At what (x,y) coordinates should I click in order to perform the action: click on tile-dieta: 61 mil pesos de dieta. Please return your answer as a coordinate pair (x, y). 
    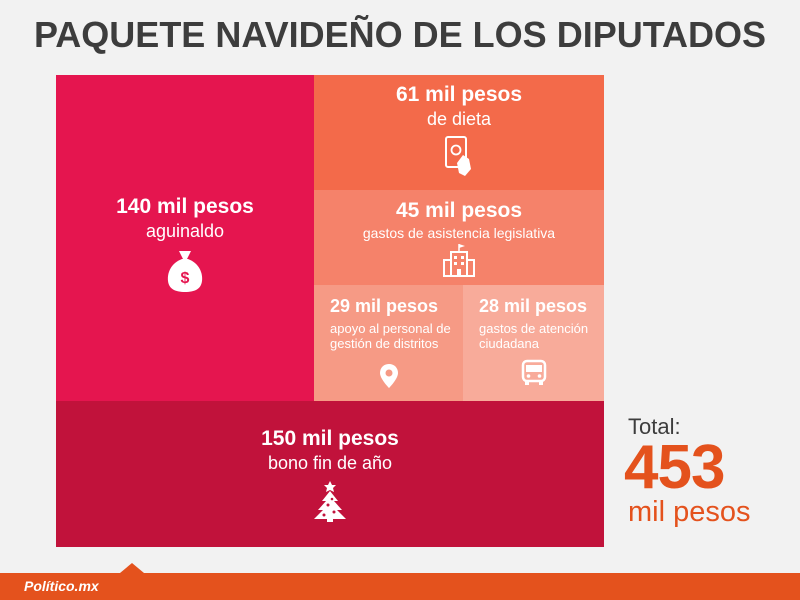
    Looking at the image, I should click on (459, 132).